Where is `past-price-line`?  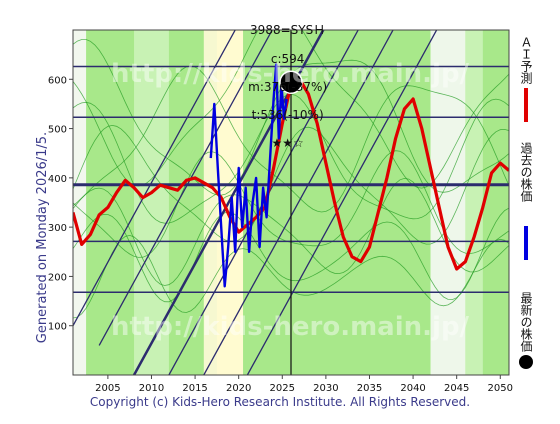
past-price-line is located at coordinates (248, 175).